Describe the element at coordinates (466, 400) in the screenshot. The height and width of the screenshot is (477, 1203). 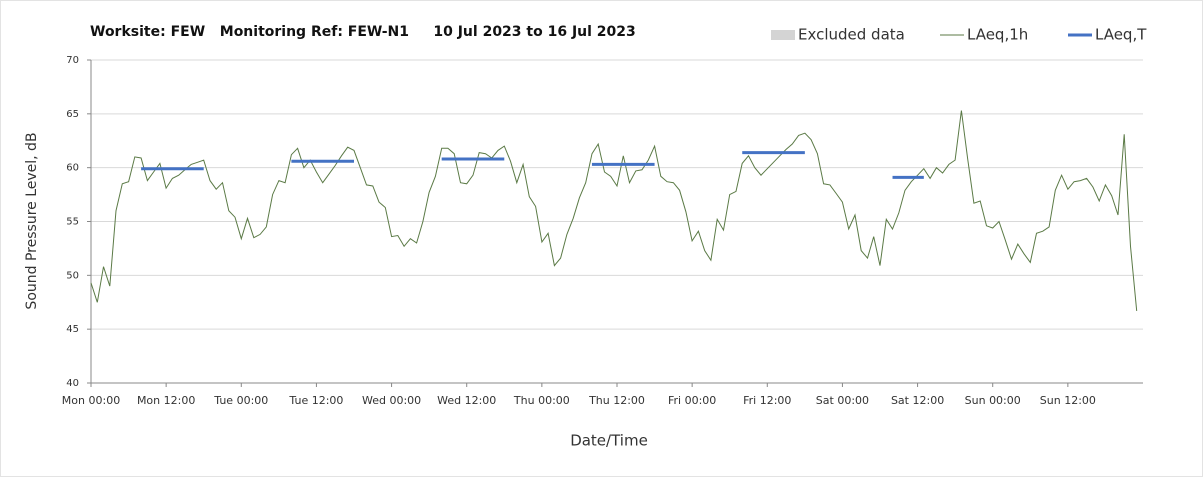
I see `x-tick-label: Wed 12:00` at that location.